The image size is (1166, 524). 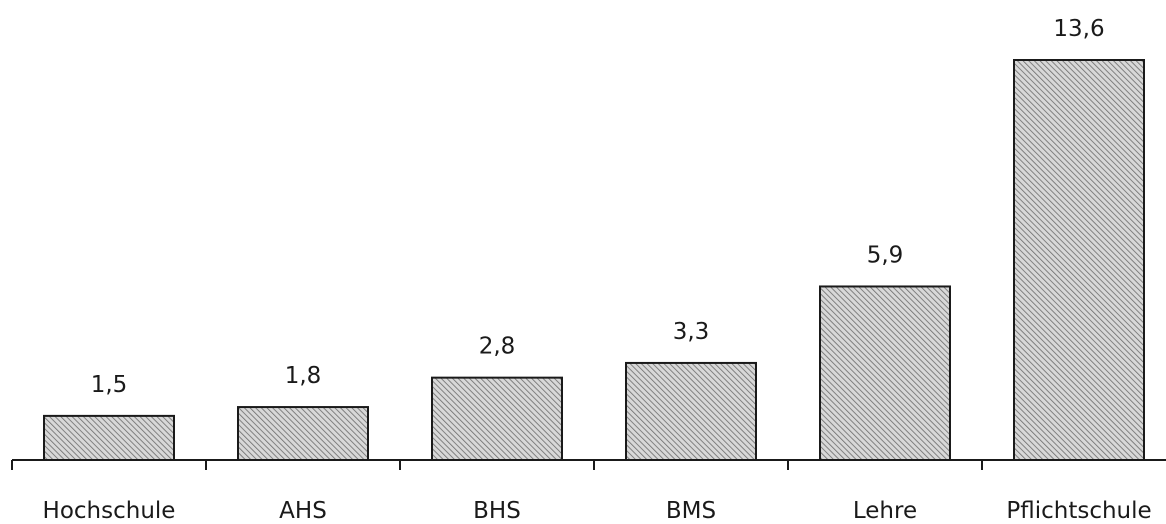 I want to click on bar-bms, so click(x=691, y=411).